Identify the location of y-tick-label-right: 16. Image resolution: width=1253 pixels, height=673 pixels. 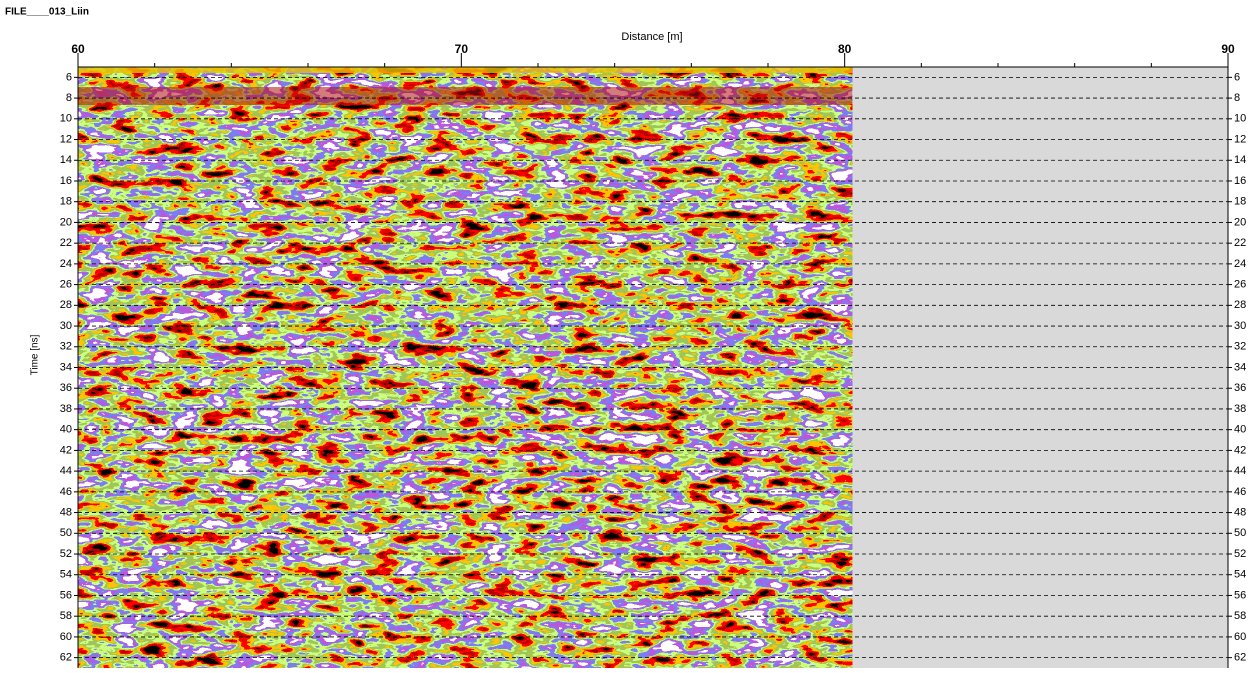
(1240, 181).